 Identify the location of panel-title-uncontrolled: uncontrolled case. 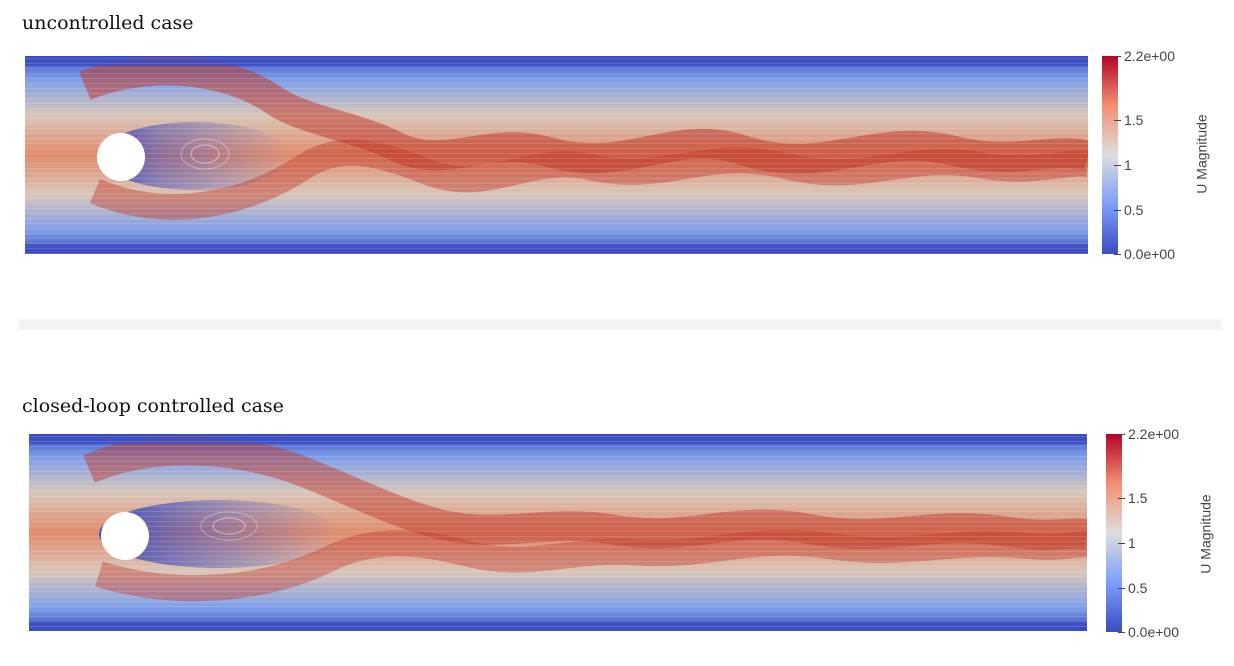
(108, 23).